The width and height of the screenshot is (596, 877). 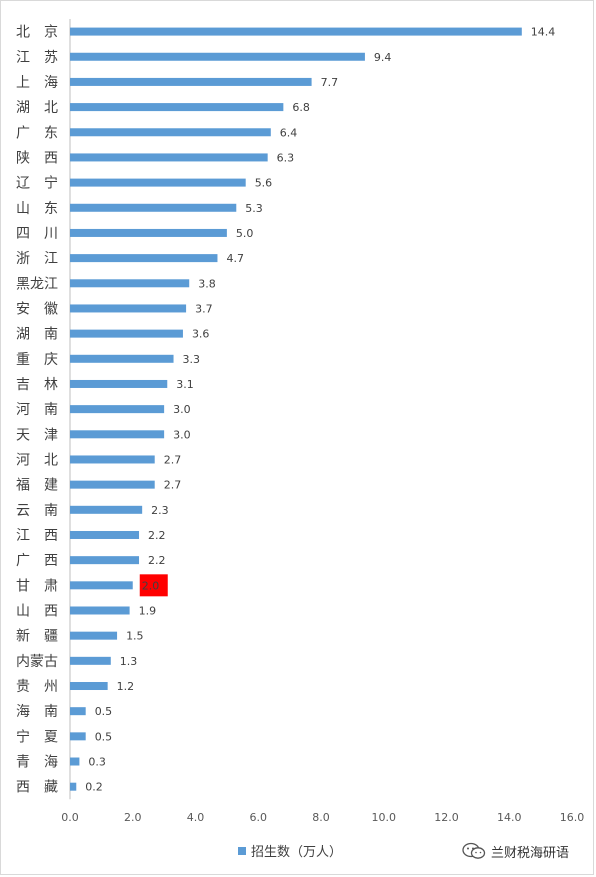 What do you see at coordinates (201, 334) in the screenshot?
I see `data-label: 3.6` at bounding box center [201, 334].